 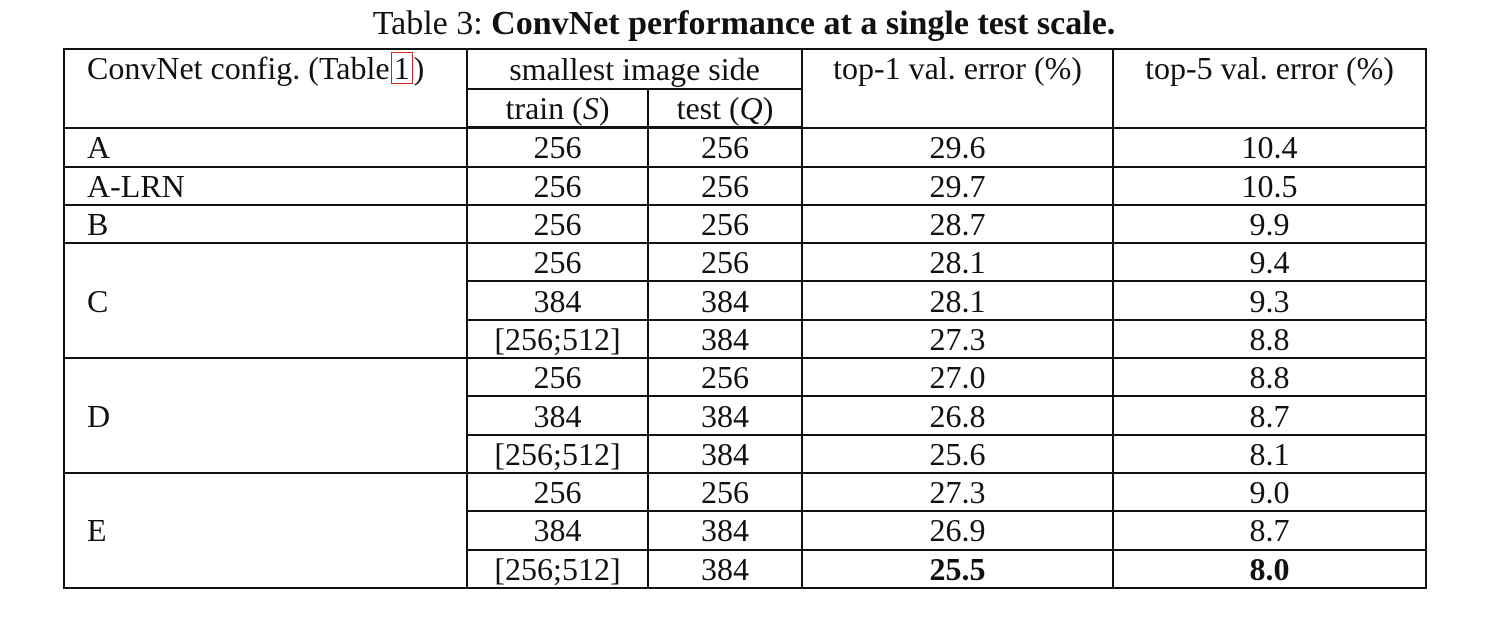 I want to click on header-row-2: train (S) test (Q), so click(x=745, y=109).